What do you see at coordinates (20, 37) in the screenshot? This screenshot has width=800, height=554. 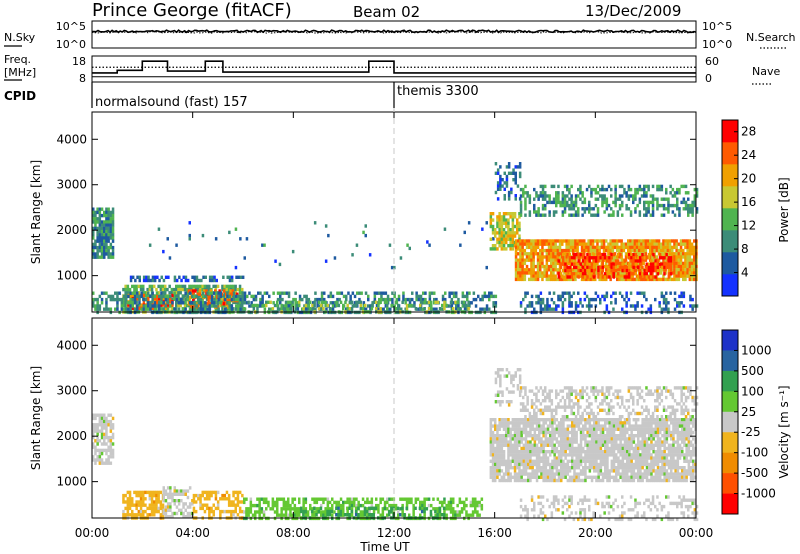 I see `sky-label: N.Sky` at bounding box center [20, 37].